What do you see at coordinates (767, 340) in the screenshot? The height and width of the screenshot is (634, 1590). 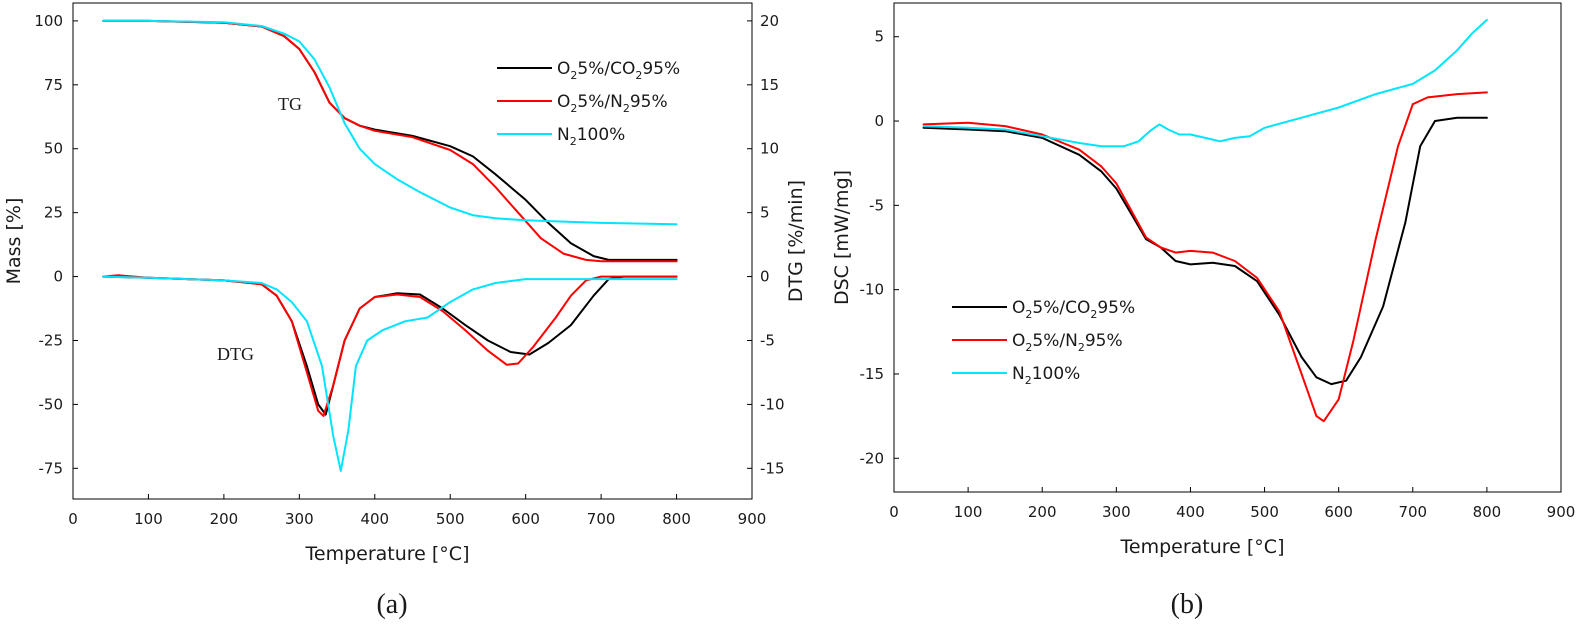 I see `y2-tick-label: -5` at bounding box center [767, 340].